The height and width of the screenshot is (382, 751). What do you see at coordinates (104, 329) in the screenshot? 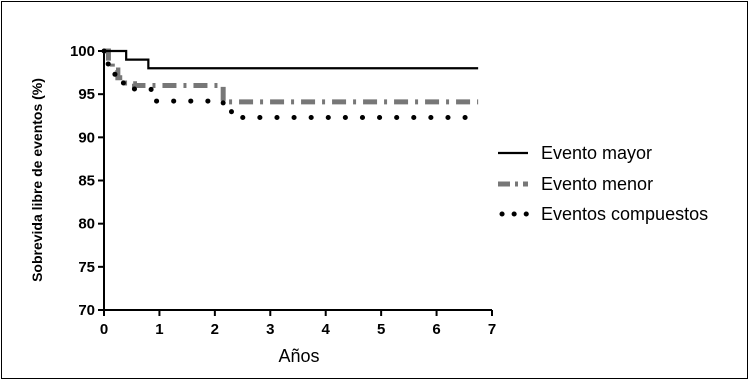
I see `x-tick-label: 0` at bounding box center [104, 329].